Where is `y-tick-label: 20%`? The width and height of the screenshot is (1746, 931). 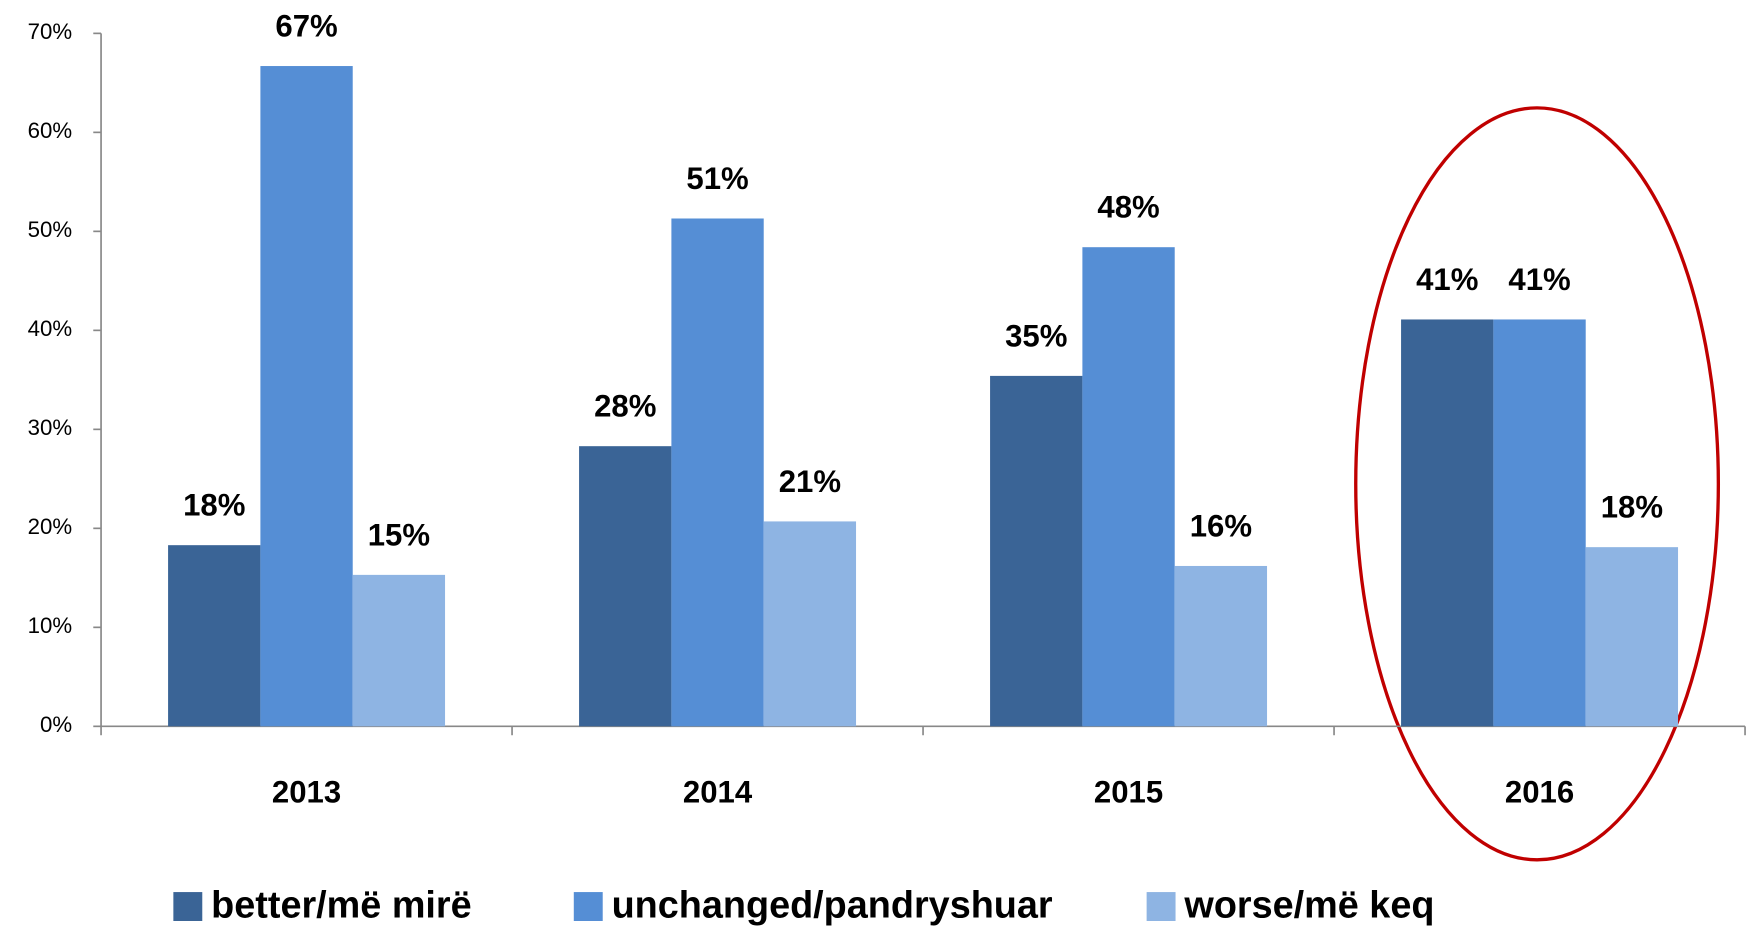 y-tick-label: 20% is located at coordinates (50, 526).